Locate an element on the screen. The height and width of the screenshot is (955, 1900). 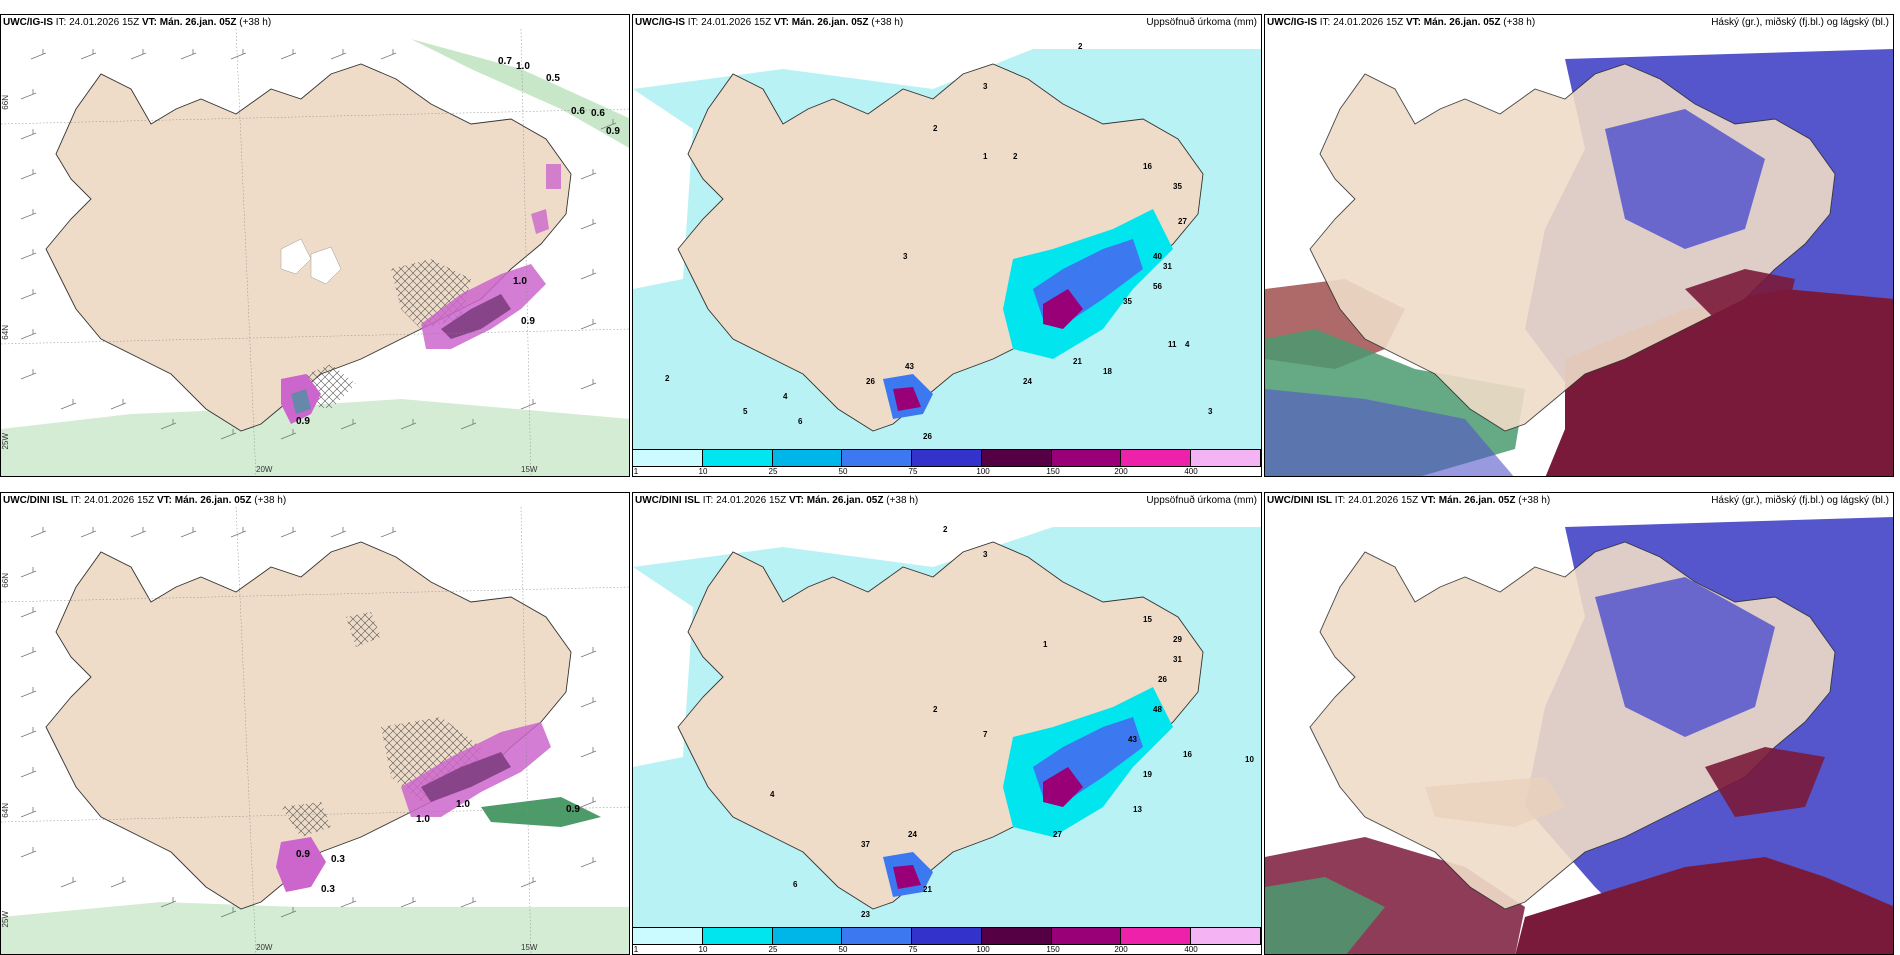
precip-value: 23 is located at coordinates (865, 914).